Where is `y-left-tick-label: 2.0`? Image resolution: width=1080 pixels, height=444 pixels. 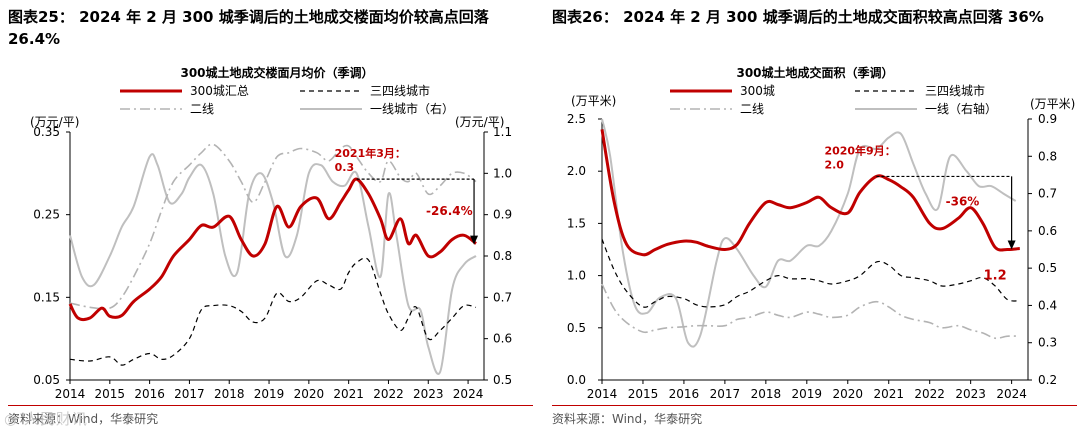 y-left-tick-label: 2.0 is located at coordinates (576, 171).